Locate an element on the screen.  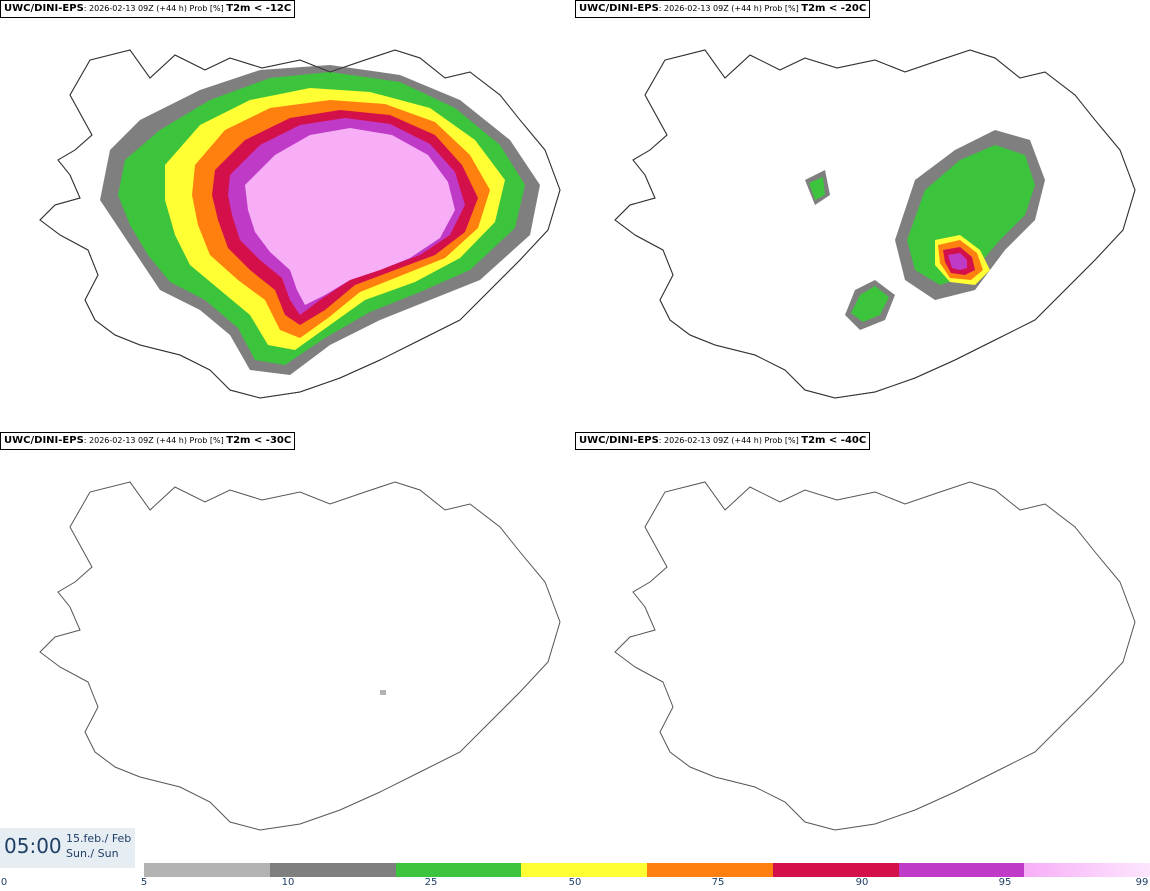
colorbar-tick-label: 90 is located at coordinates (862, 882).